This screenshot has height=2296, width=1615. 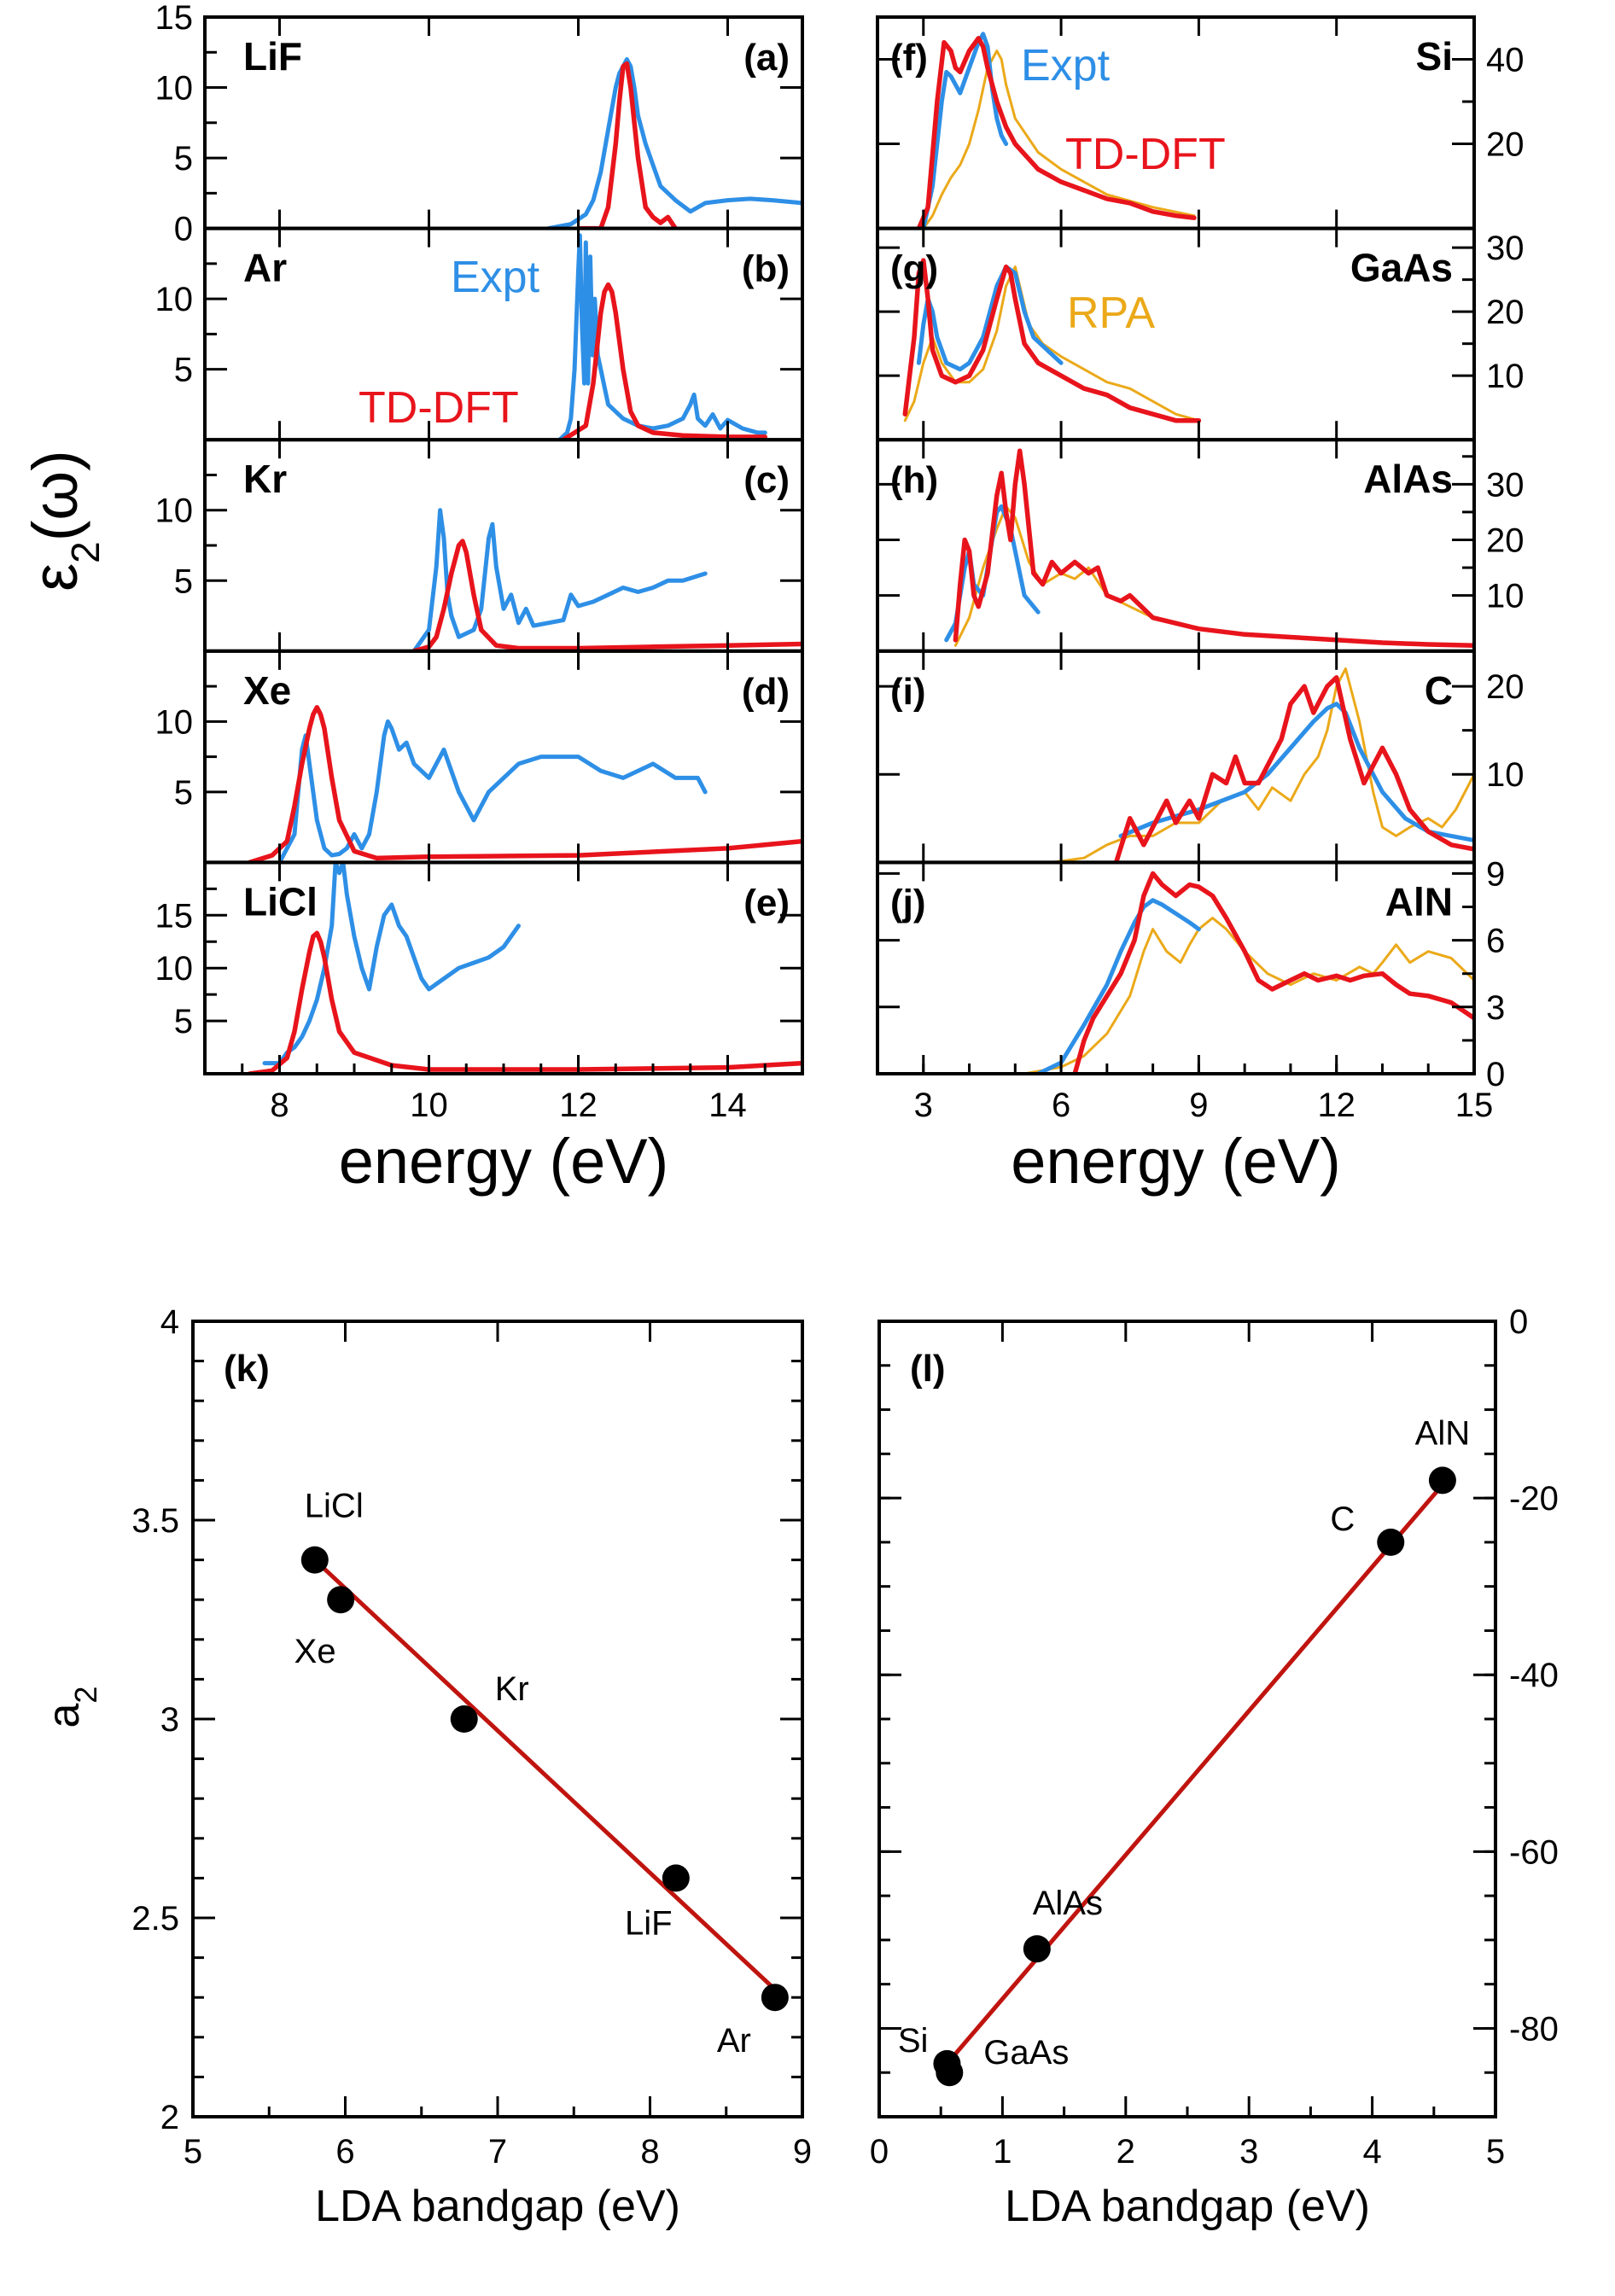 I want to click on point-label-GaAs: GaAs, so click(x=1026, y=2053).